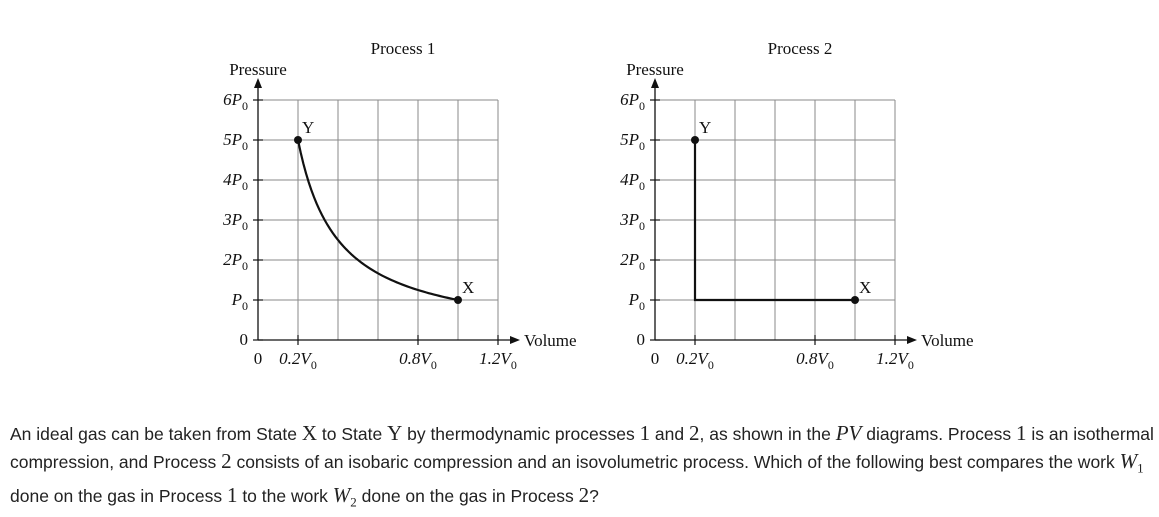 This screenshot has width=1159, height=517. I want to click on chart-title: Process 1, so click(403, 48).